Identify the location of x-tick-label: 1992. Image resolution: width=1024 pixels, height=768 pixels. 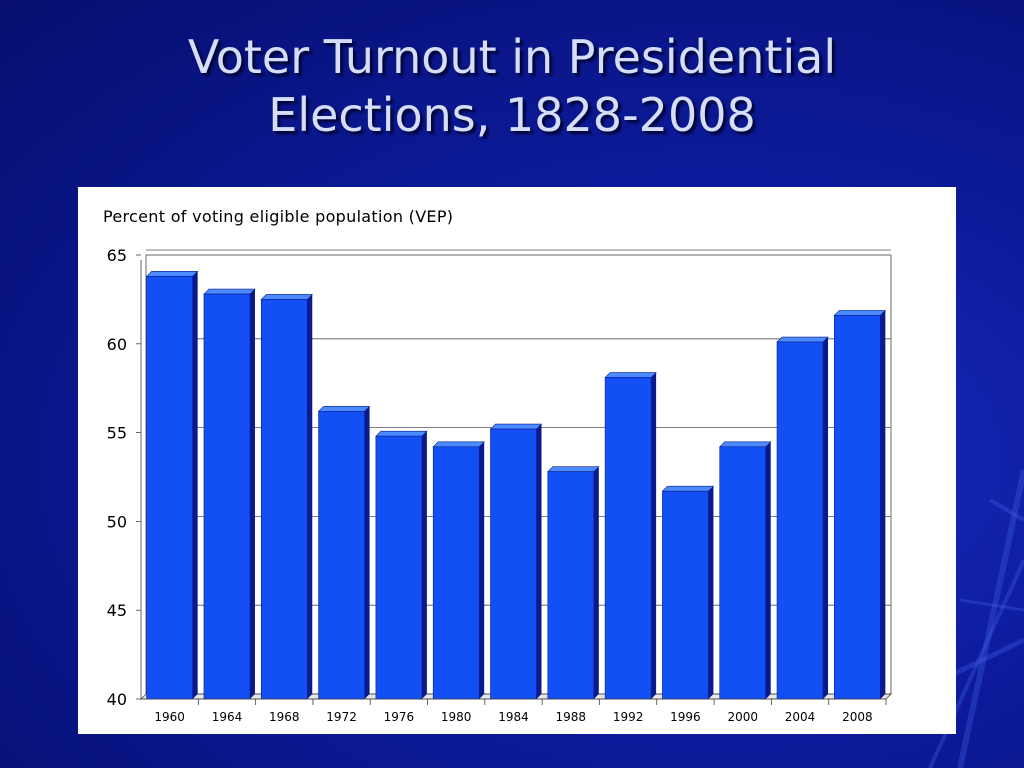
(628, 717).